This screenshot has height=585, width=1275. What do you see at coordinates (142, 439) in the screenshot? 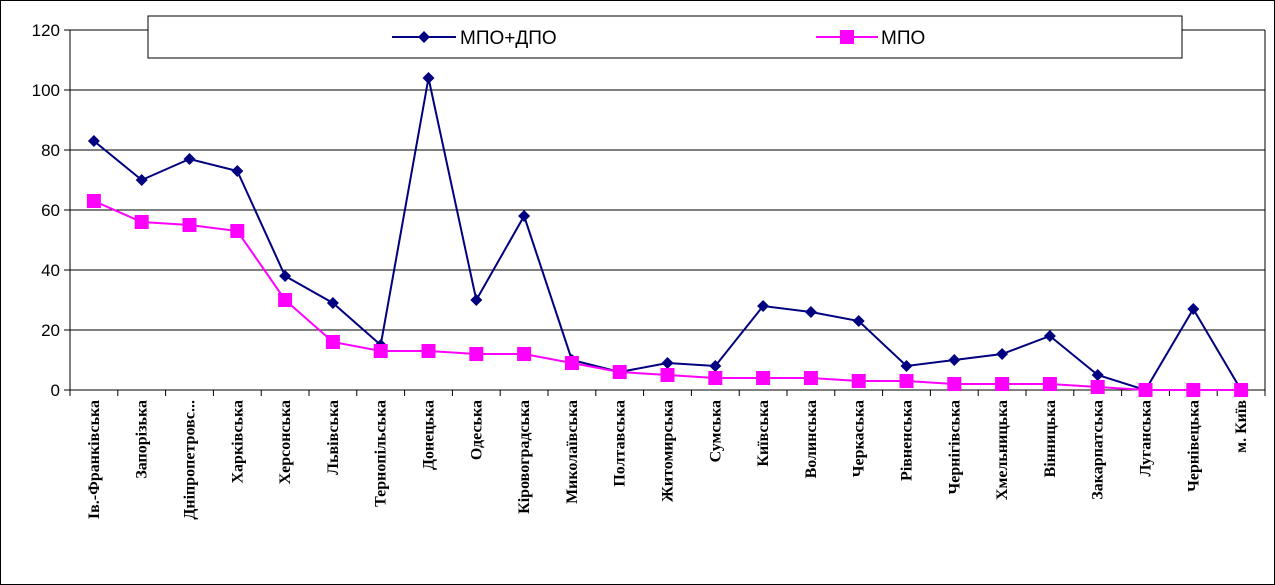
I see `x-tick-label: Запорізька` at bounding box center [142, 439].